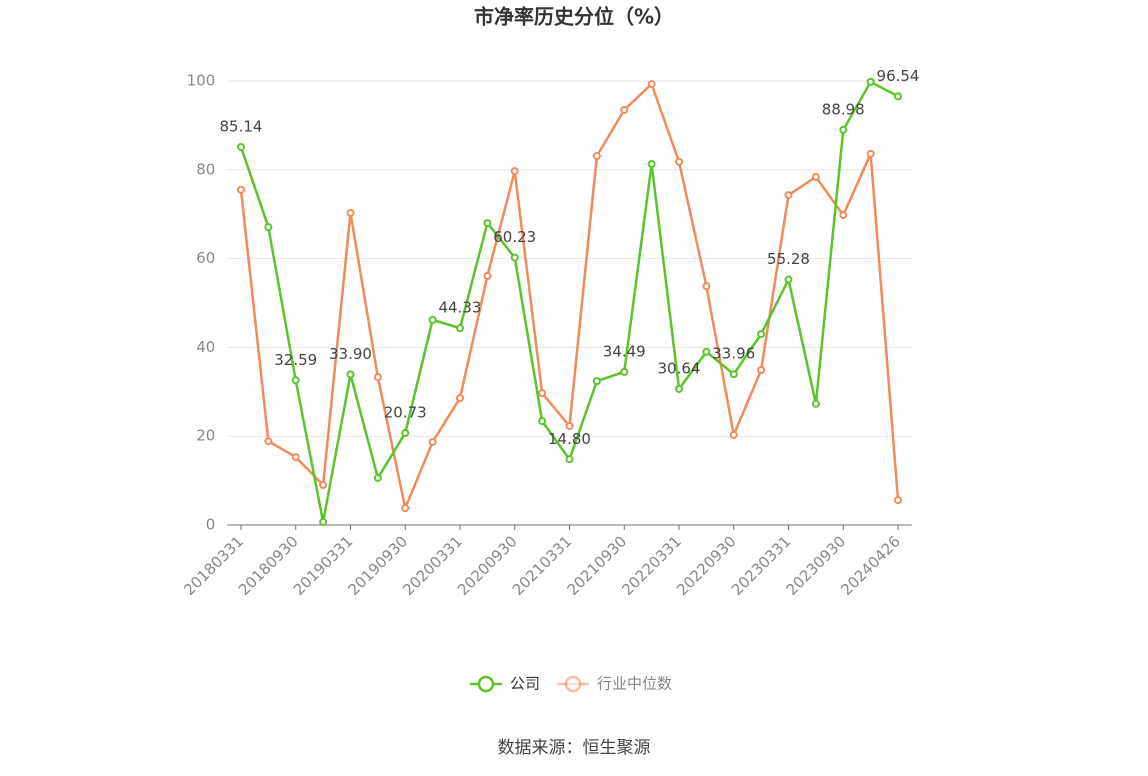 Image resolution: width=1148 pixels, height=776 pixels. What do you see at coordinates (405, 412) in the screenshot?
I see `data-label: 20.73` at bounding box center [405, 412].